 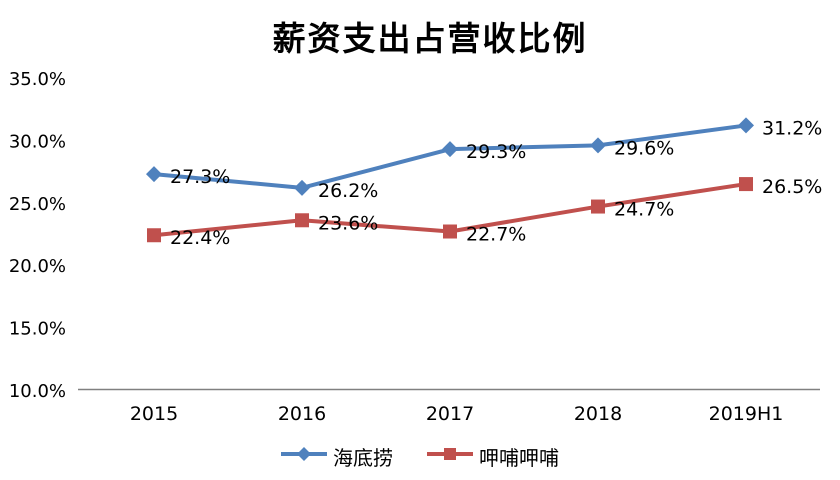 I want to click on y-axis-tick-label: 30.0%, so click(x=37, y=141).